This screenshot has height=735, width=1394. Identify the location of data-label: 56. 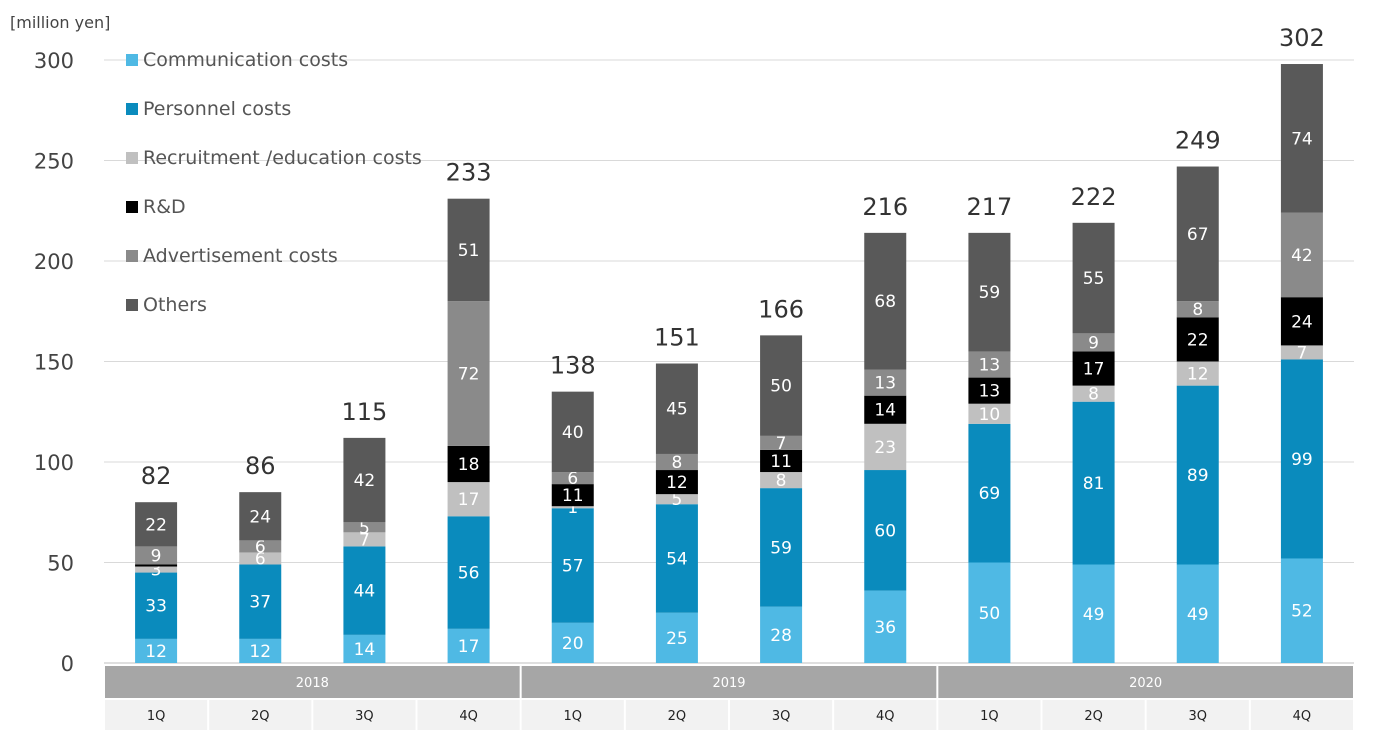
(469, 574).